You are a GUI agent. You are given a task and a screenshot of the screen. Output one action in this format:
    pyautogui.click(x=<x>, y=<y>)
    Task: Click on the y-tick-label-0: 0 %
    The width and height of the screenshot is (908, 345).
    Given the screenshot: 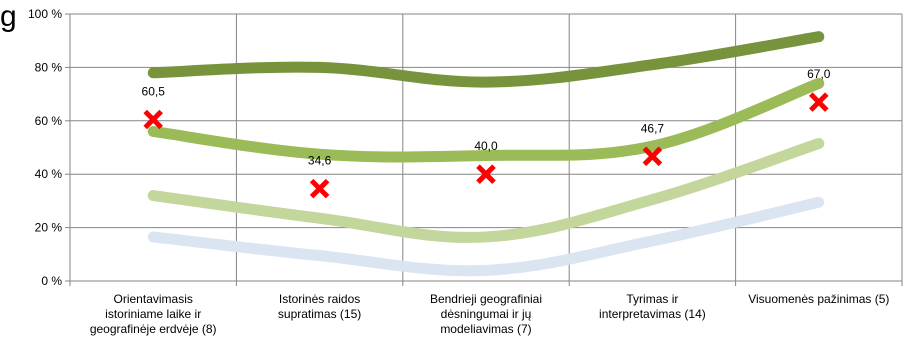 What is the action you would take?
    pyautogui.click(x=51, y=281)
    